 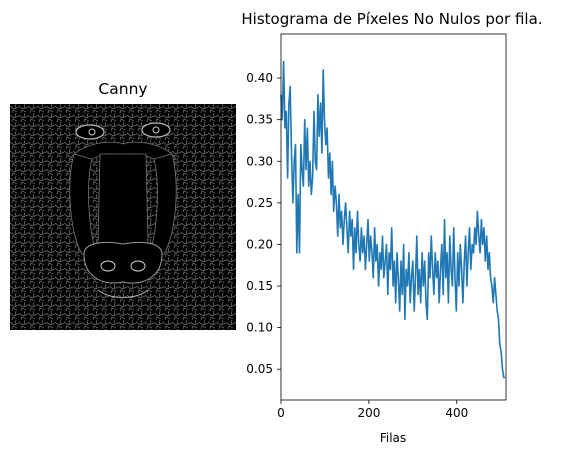 I want to click on y-tick-label: 0.15, so click(x=259, y=286).